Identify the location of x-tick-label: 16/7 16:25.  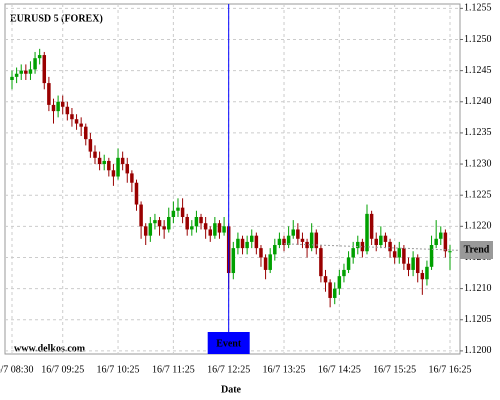
(449, 369).